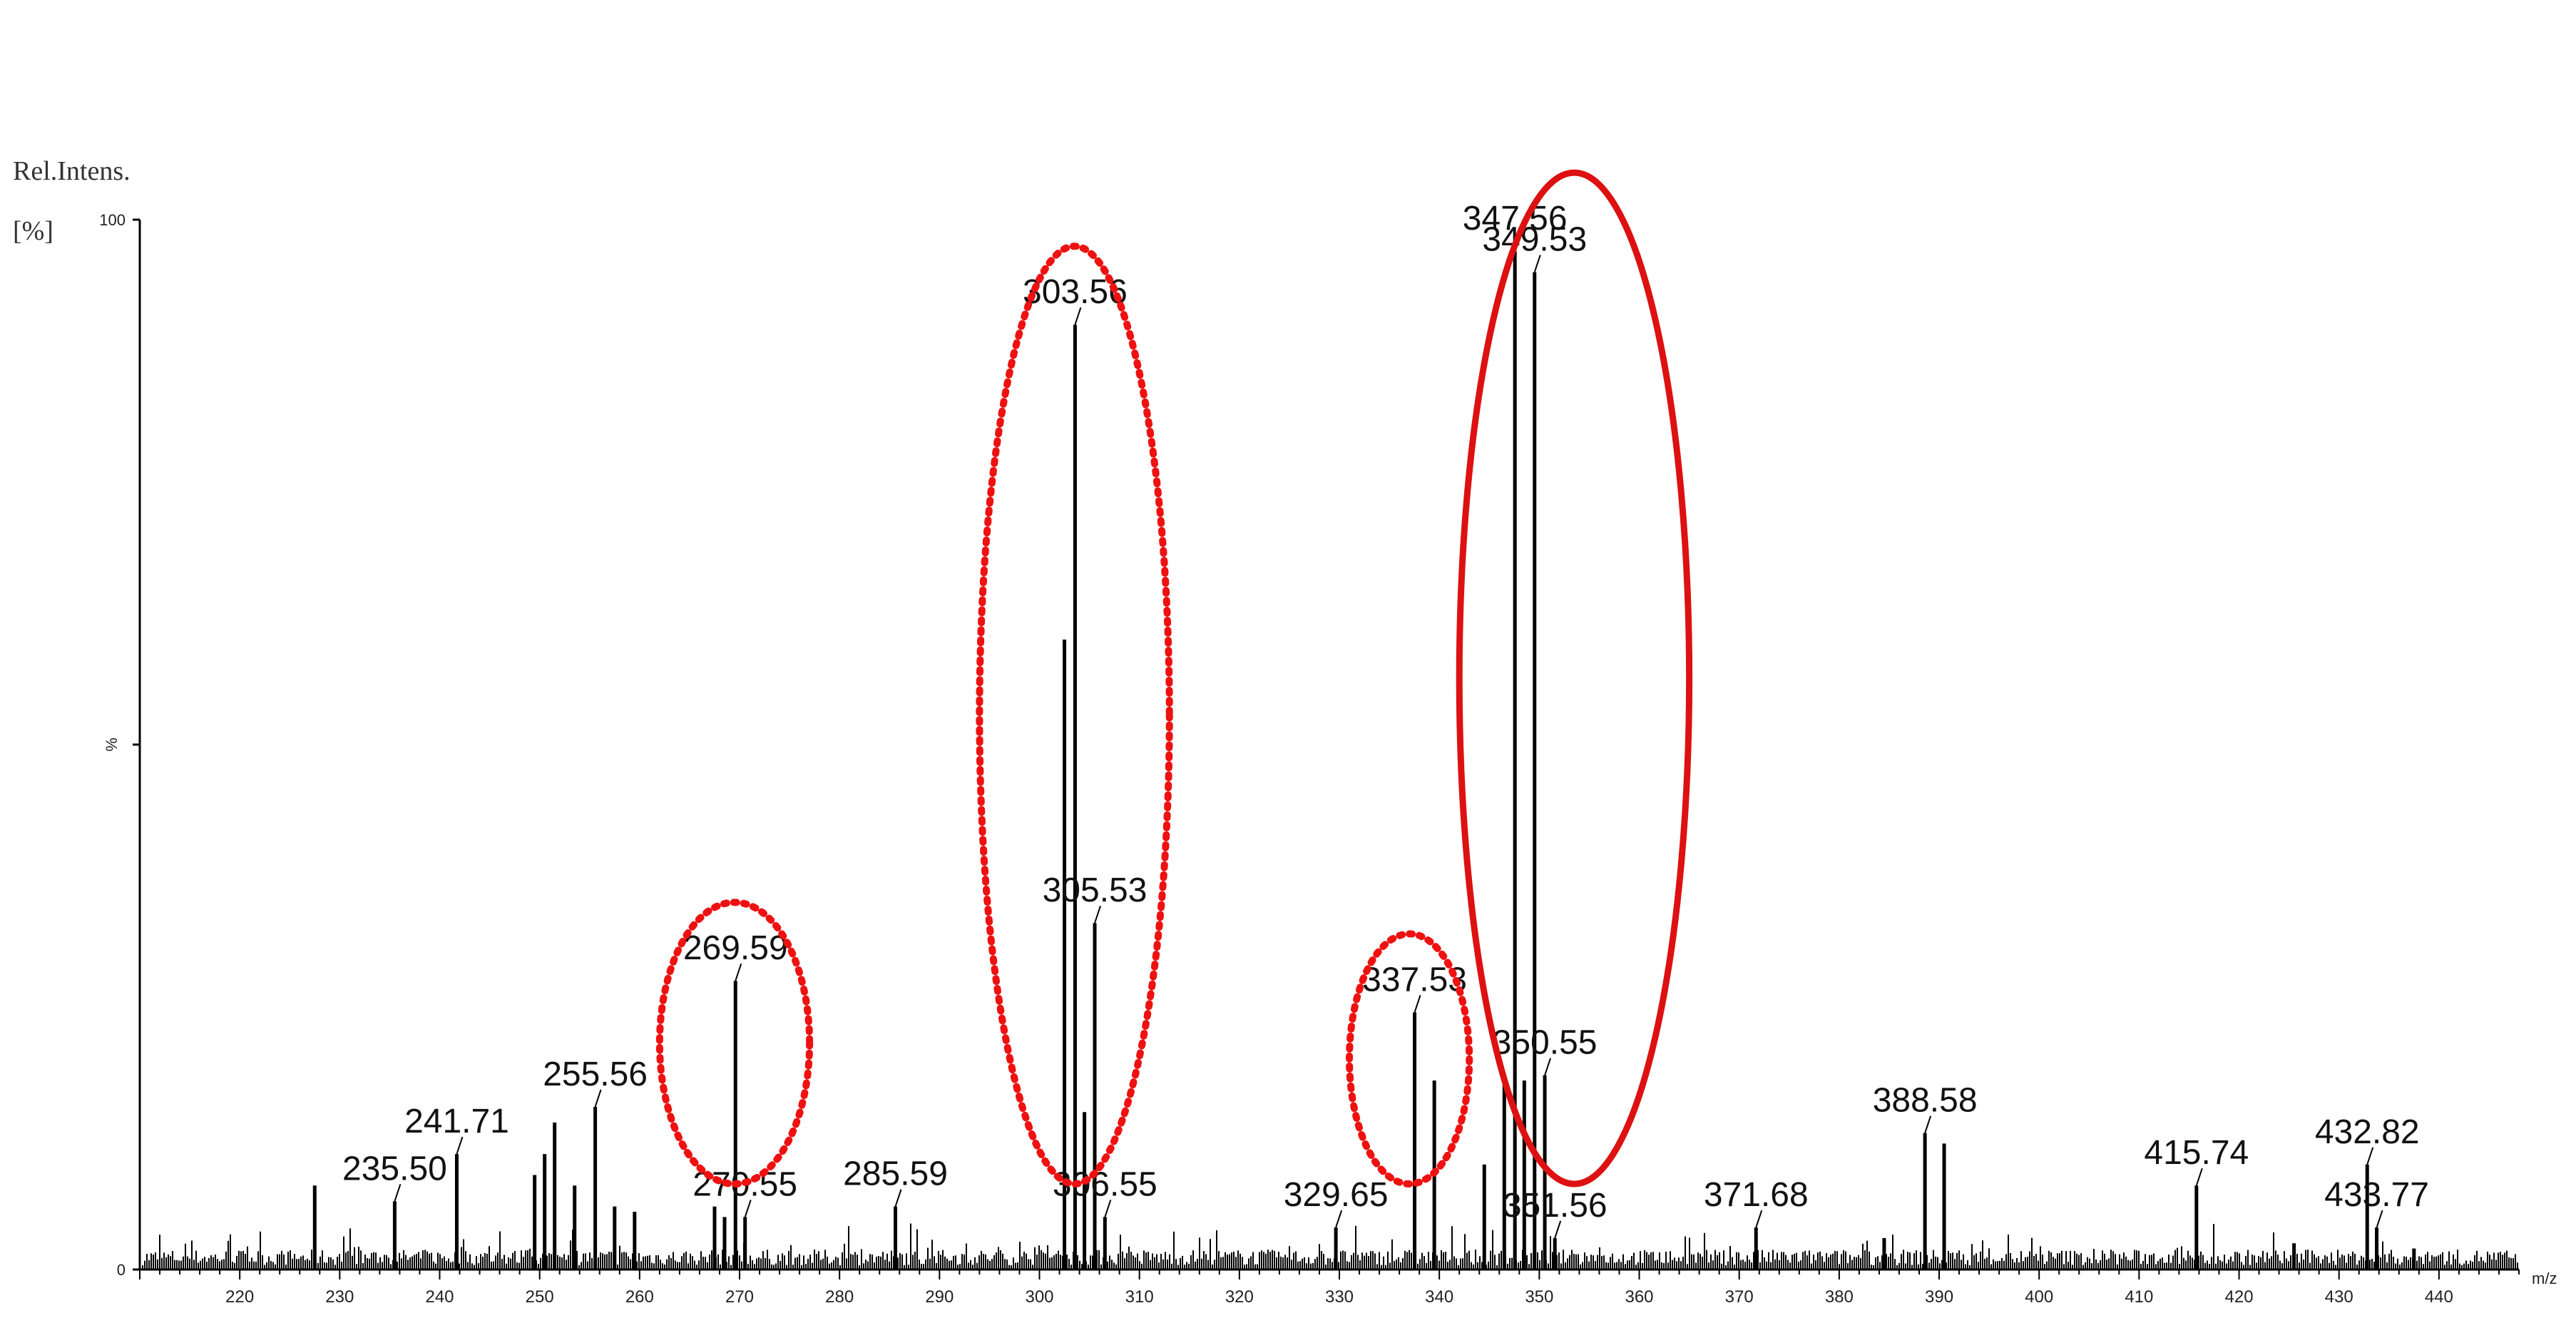 This screenshot has height=1328, width=2576. Describe the element at coordinates (1539, 1297) in the screenshot. I see `x-tick-label: 350` at that location.